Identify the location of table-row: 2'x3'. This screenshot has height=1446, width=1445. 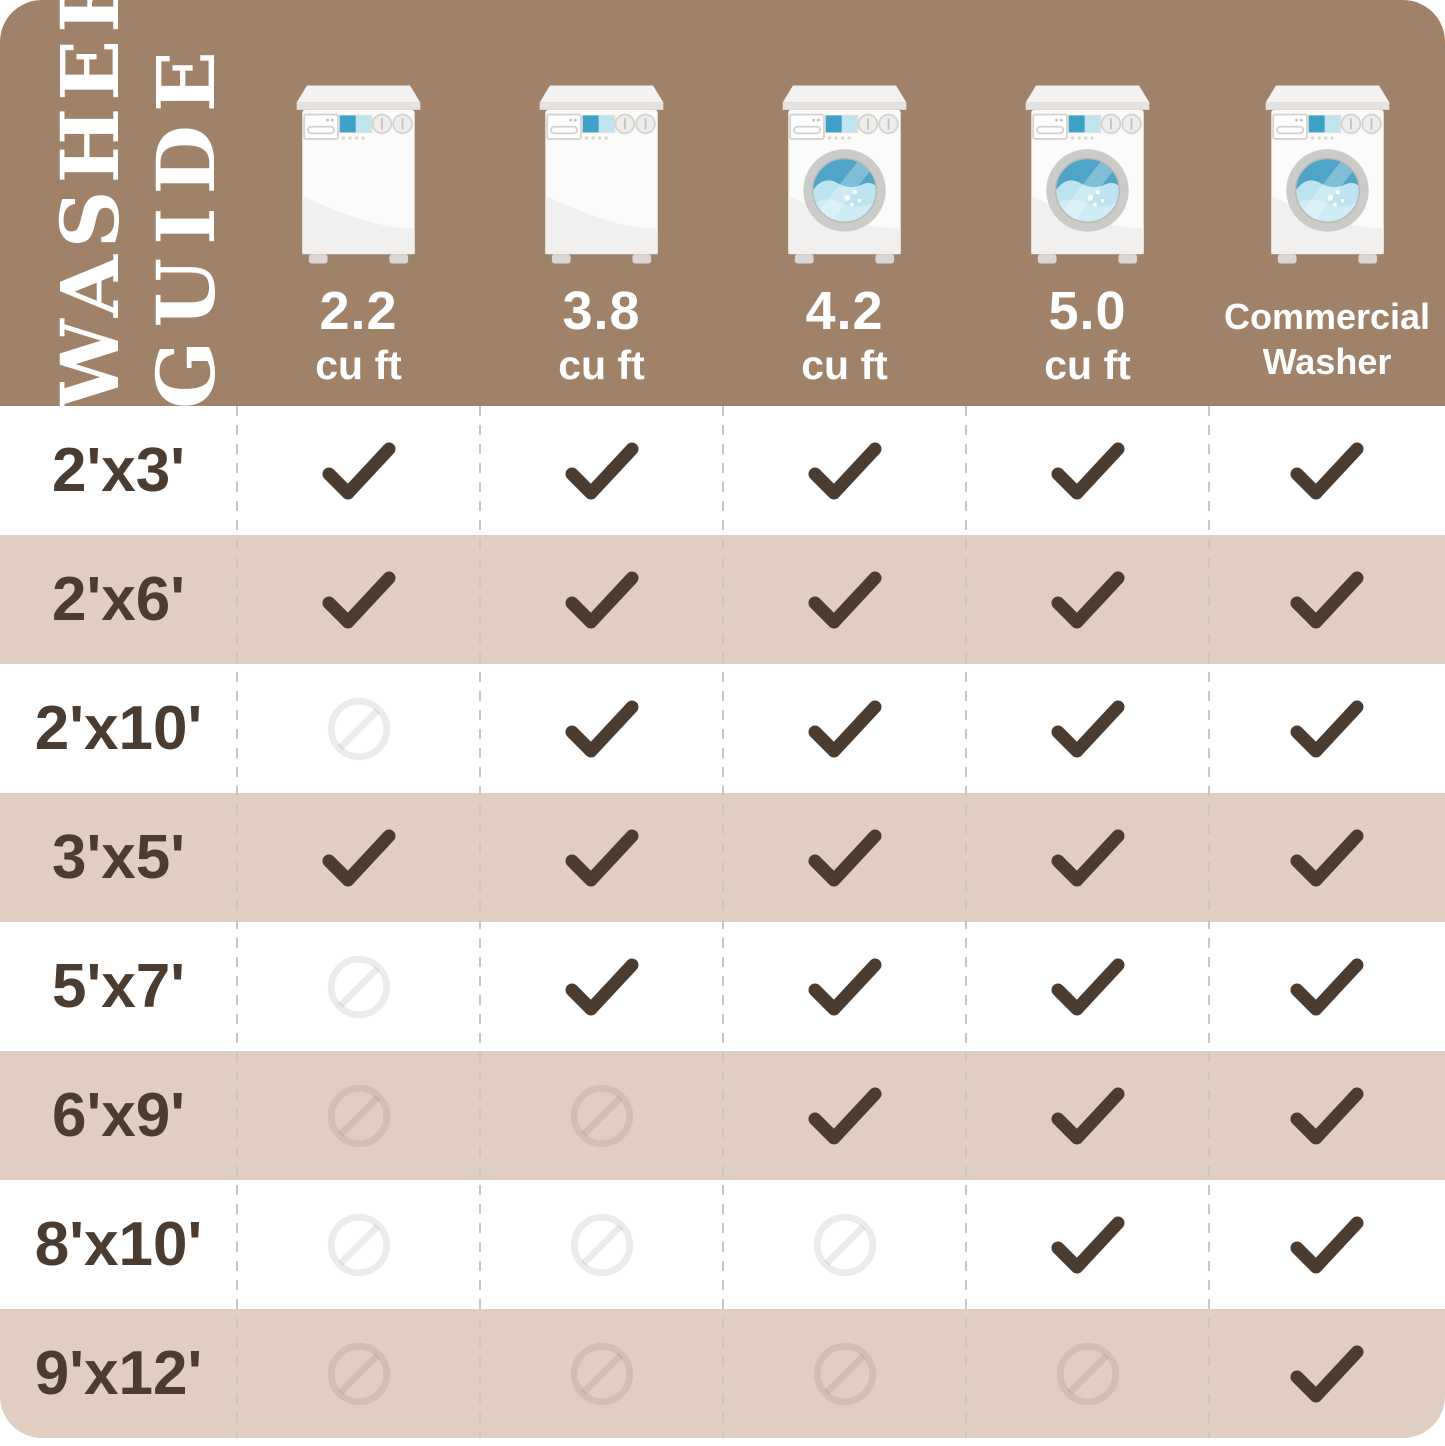
(722, 470).